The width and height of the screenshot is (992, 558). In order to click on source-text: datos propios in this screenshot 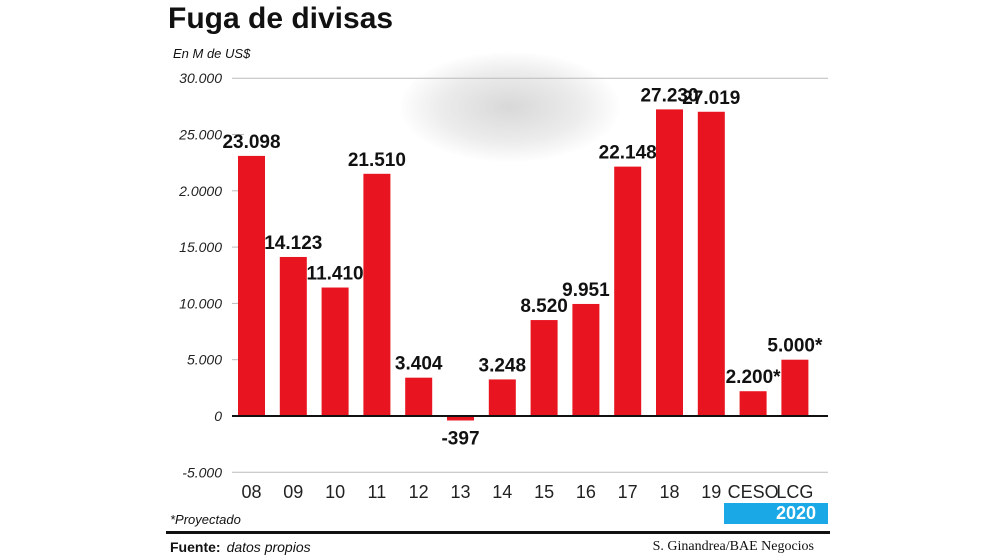, I will do `click(268, 547)`.